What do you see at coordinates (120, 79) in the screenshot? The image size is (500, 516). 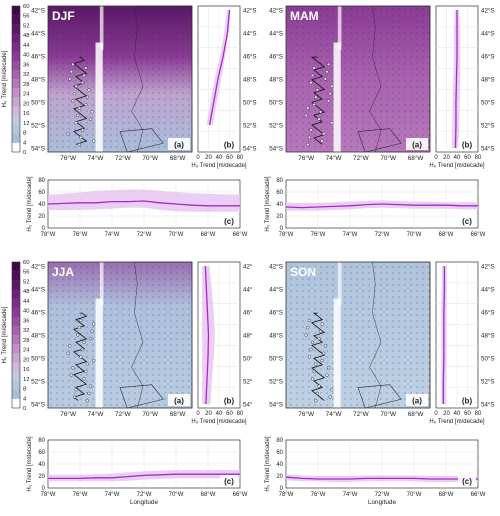 I see `map-frame` at bounding box center [120, 79].